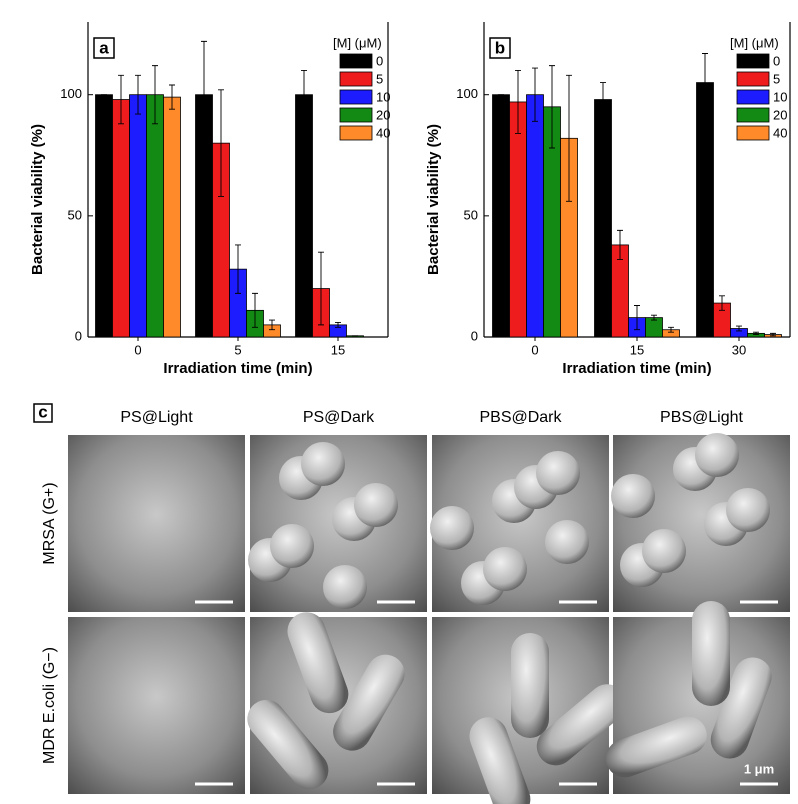 Image resolution: width=798 pixels, height=804 pixels. I want to click on y-tick-label: 100, so click(71, 93).